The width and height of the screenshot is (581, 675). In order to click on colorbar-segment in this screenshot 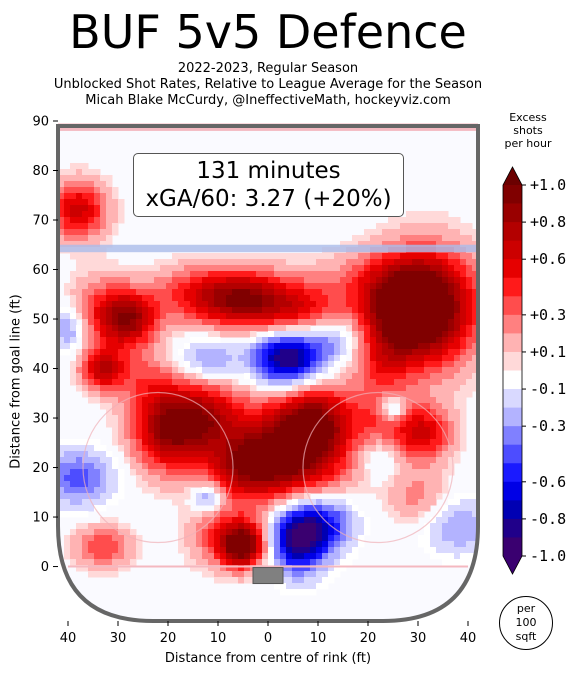, I will do `click(512, 232)`.